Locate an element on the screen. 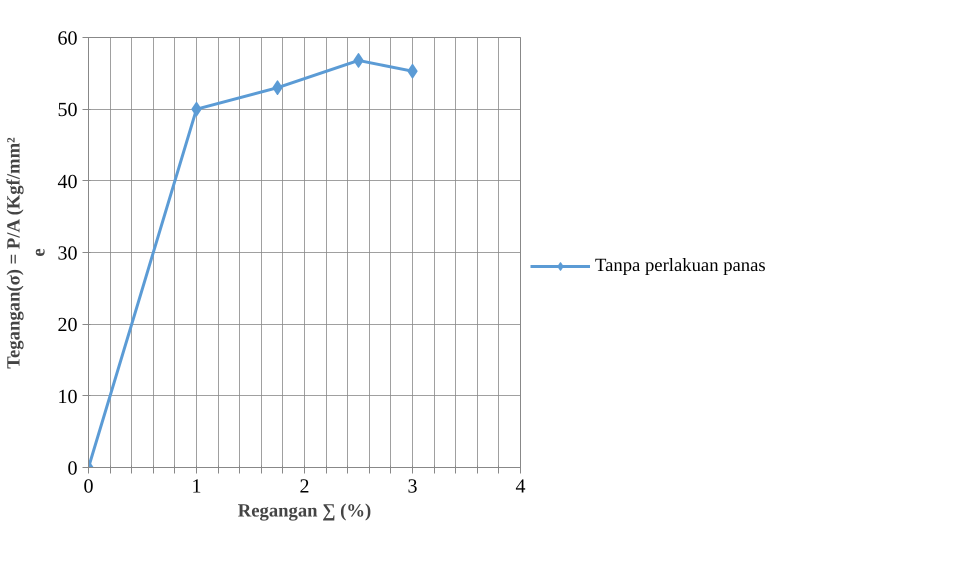 The height and width of the screenshot is (580, 958). x-tick-label: 1 is located at coordinates (197, 487).